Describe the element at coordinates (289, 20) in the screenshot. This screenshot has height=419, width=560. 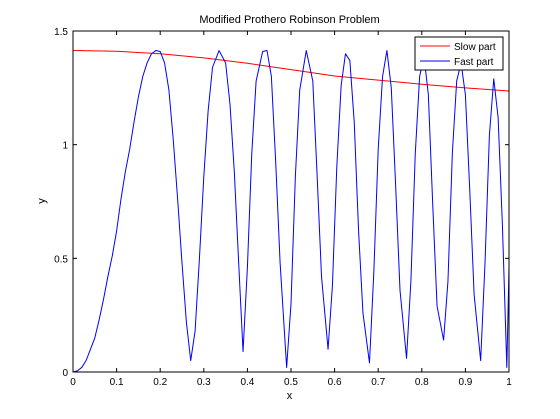
I see `chart-title: Modified Prothero Robinson Problem` at that location.